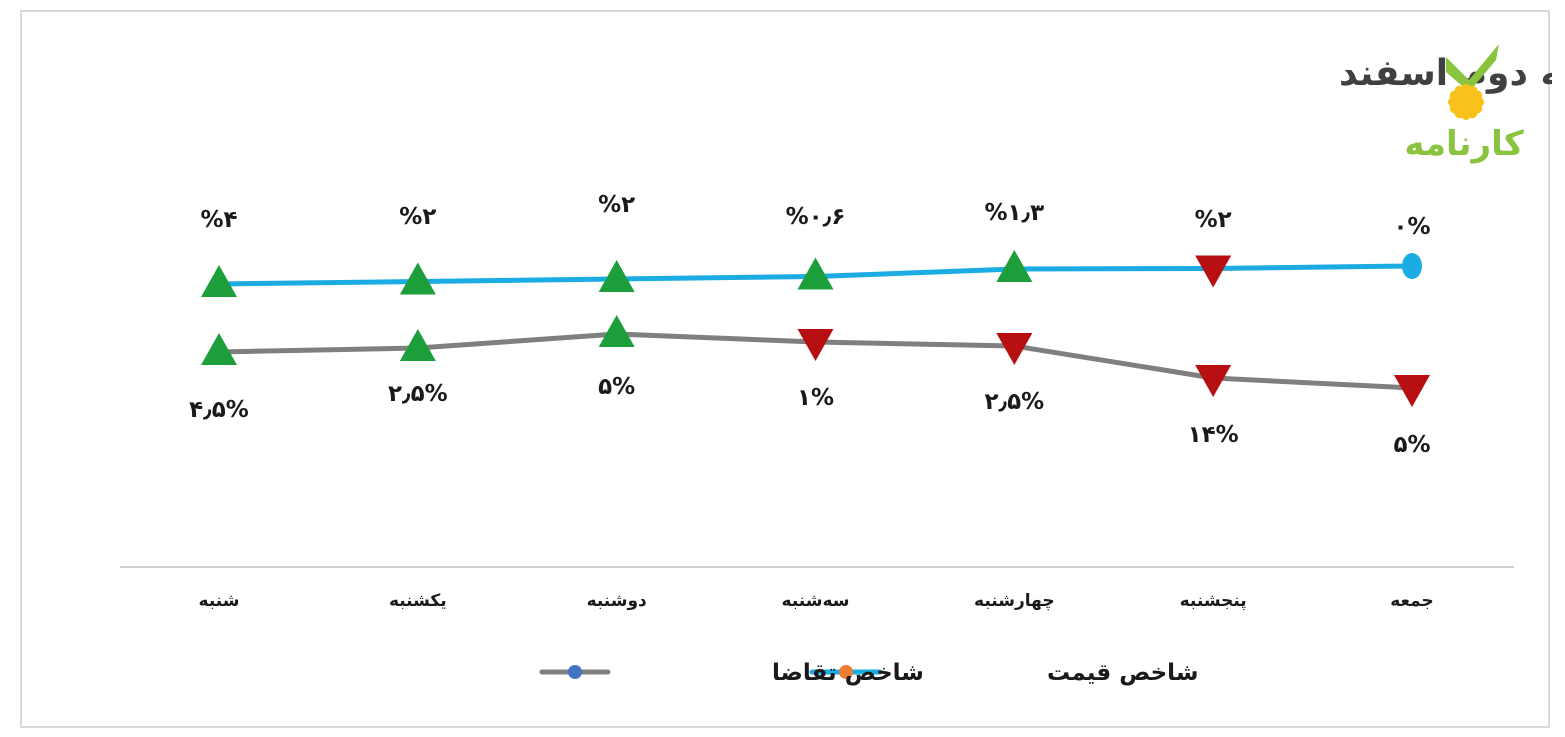 Image resolution: width=1565 pixels, height=737 pixels. What do you see at coordinates (1014, 213) in the screenshot?
I see `price-data-label: %۱٫۳` at bounding box center [1014, 213].